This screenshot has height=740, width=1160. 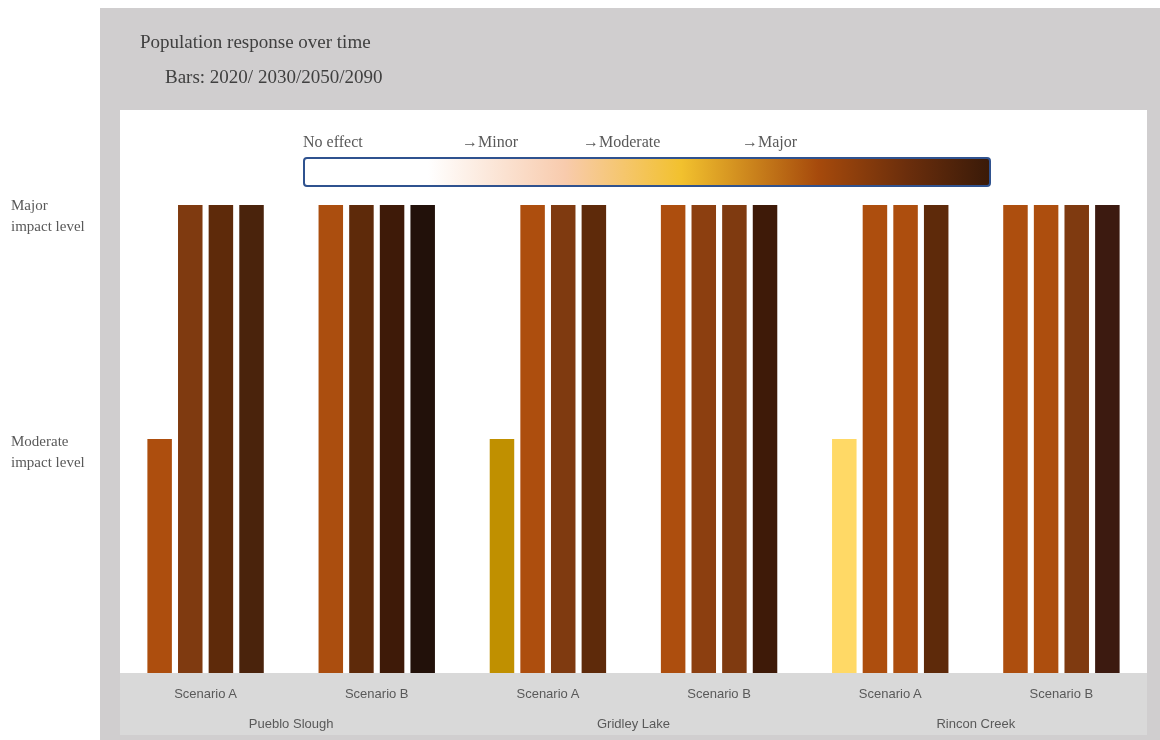 I want to click on text: Major impact level, so click(x=48, y=216).